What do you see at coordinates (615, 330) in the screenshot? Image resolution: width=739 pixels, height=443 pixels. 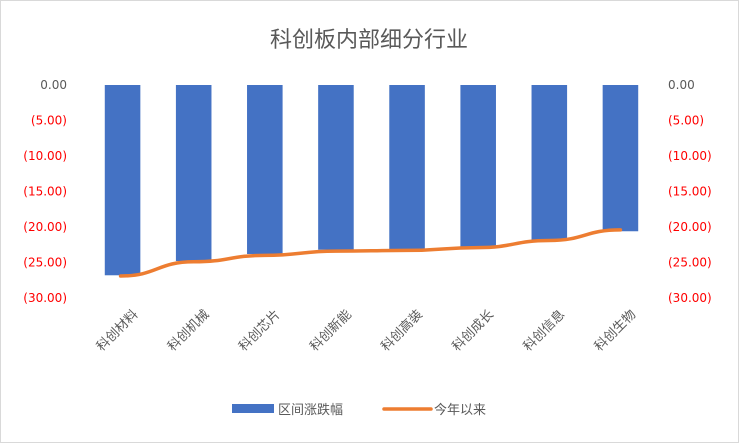 I see `x-category-label: 科创生物` at bounding box center [615, 330].